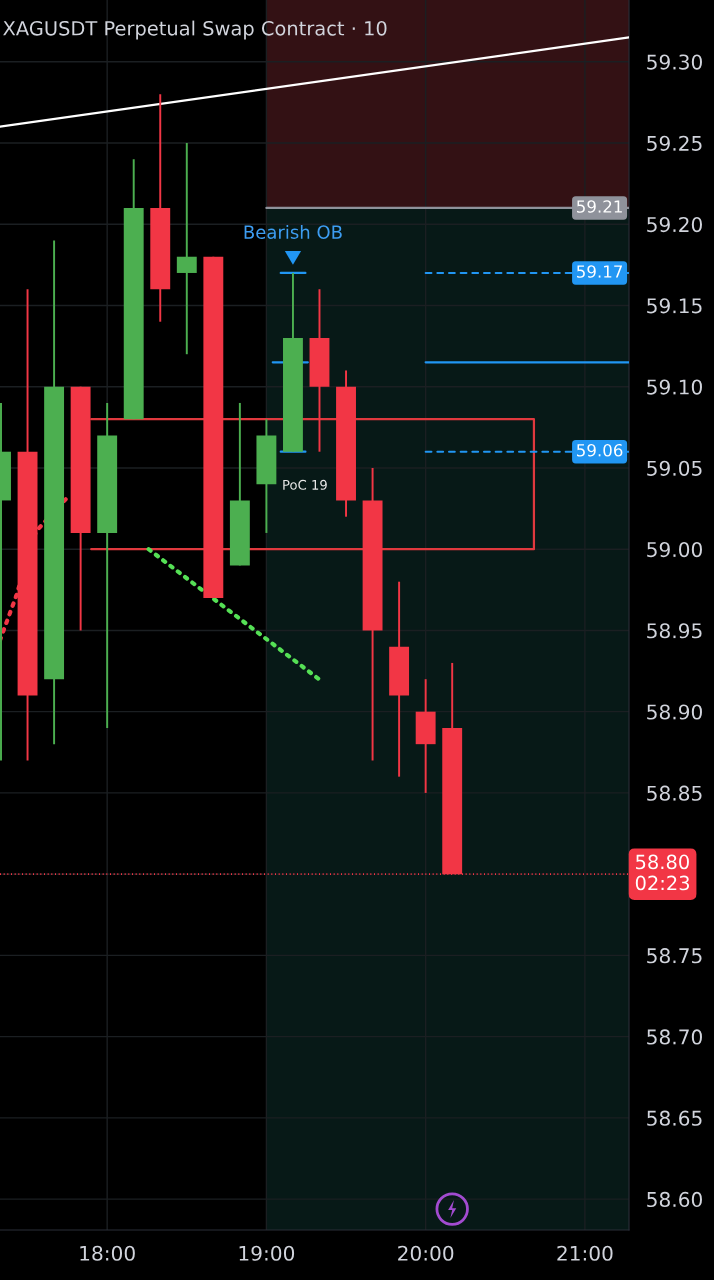  What do you see at coordinates (674, 712) in the screenshot?
I see `y-tick-label: 58.90` at bounding box center [674, 712].